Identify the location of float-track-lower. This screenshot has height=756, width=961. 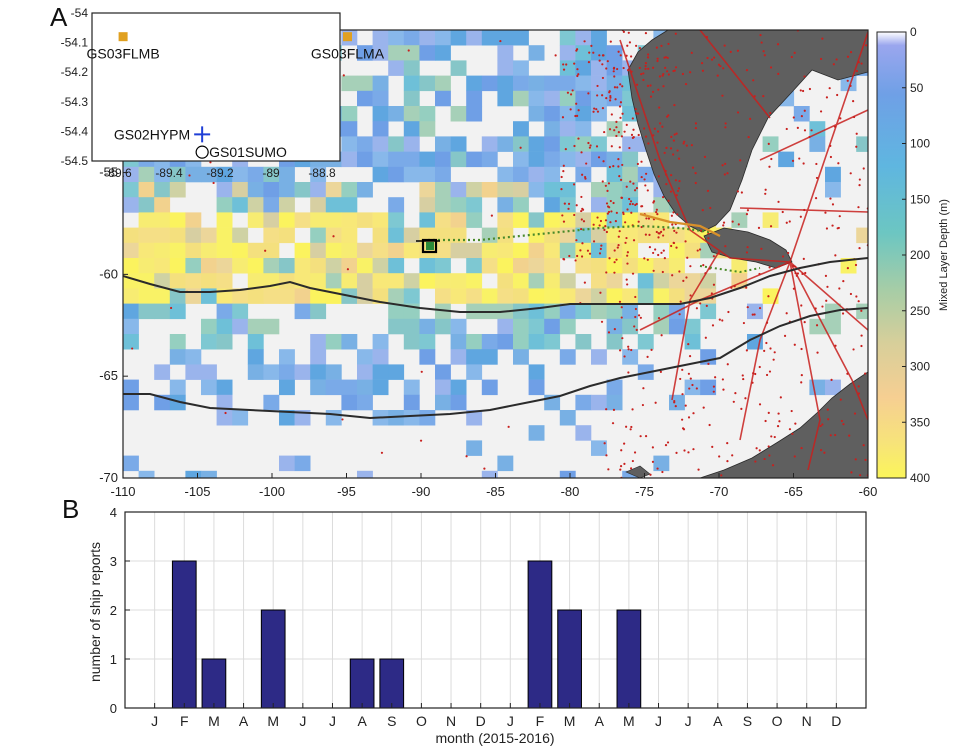
(730, 269).